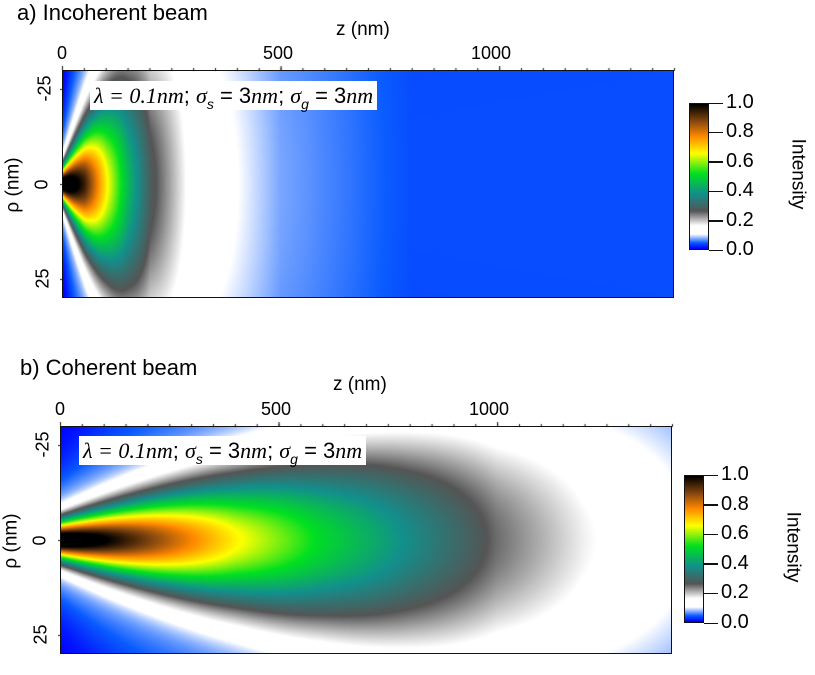  I want to click on panel-b-colorbar, so click(694, 549).